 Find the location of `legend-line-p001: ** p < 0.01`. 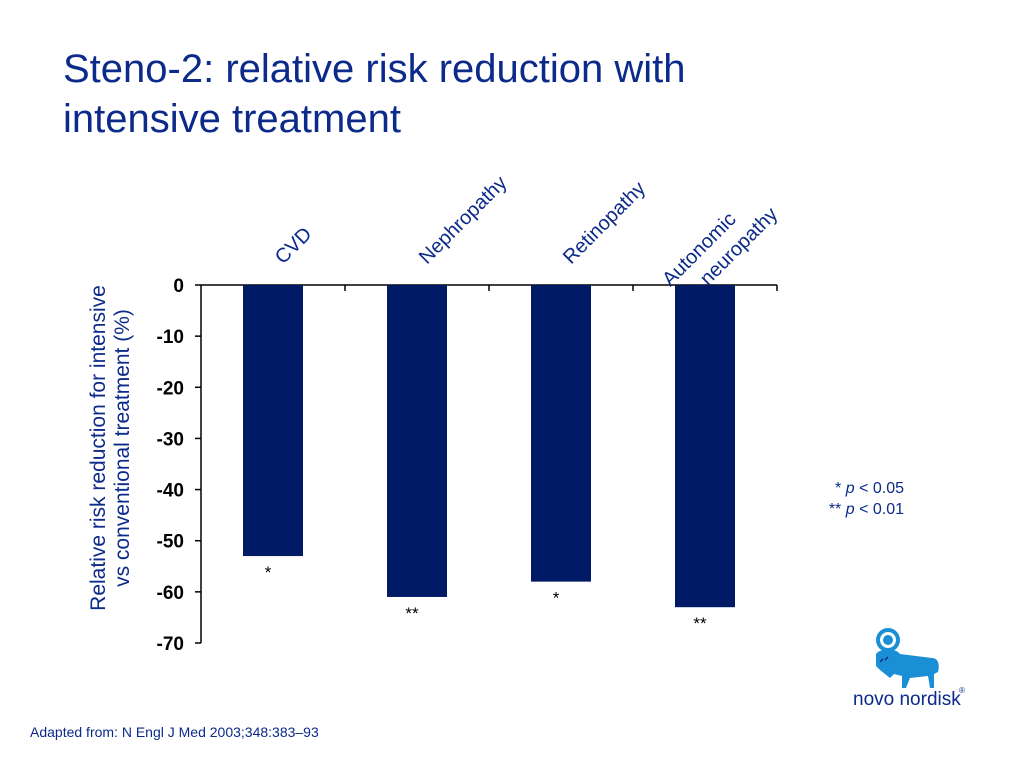

legend-line-p001: ** p < 0.01 is located at coordinates (866, 509).